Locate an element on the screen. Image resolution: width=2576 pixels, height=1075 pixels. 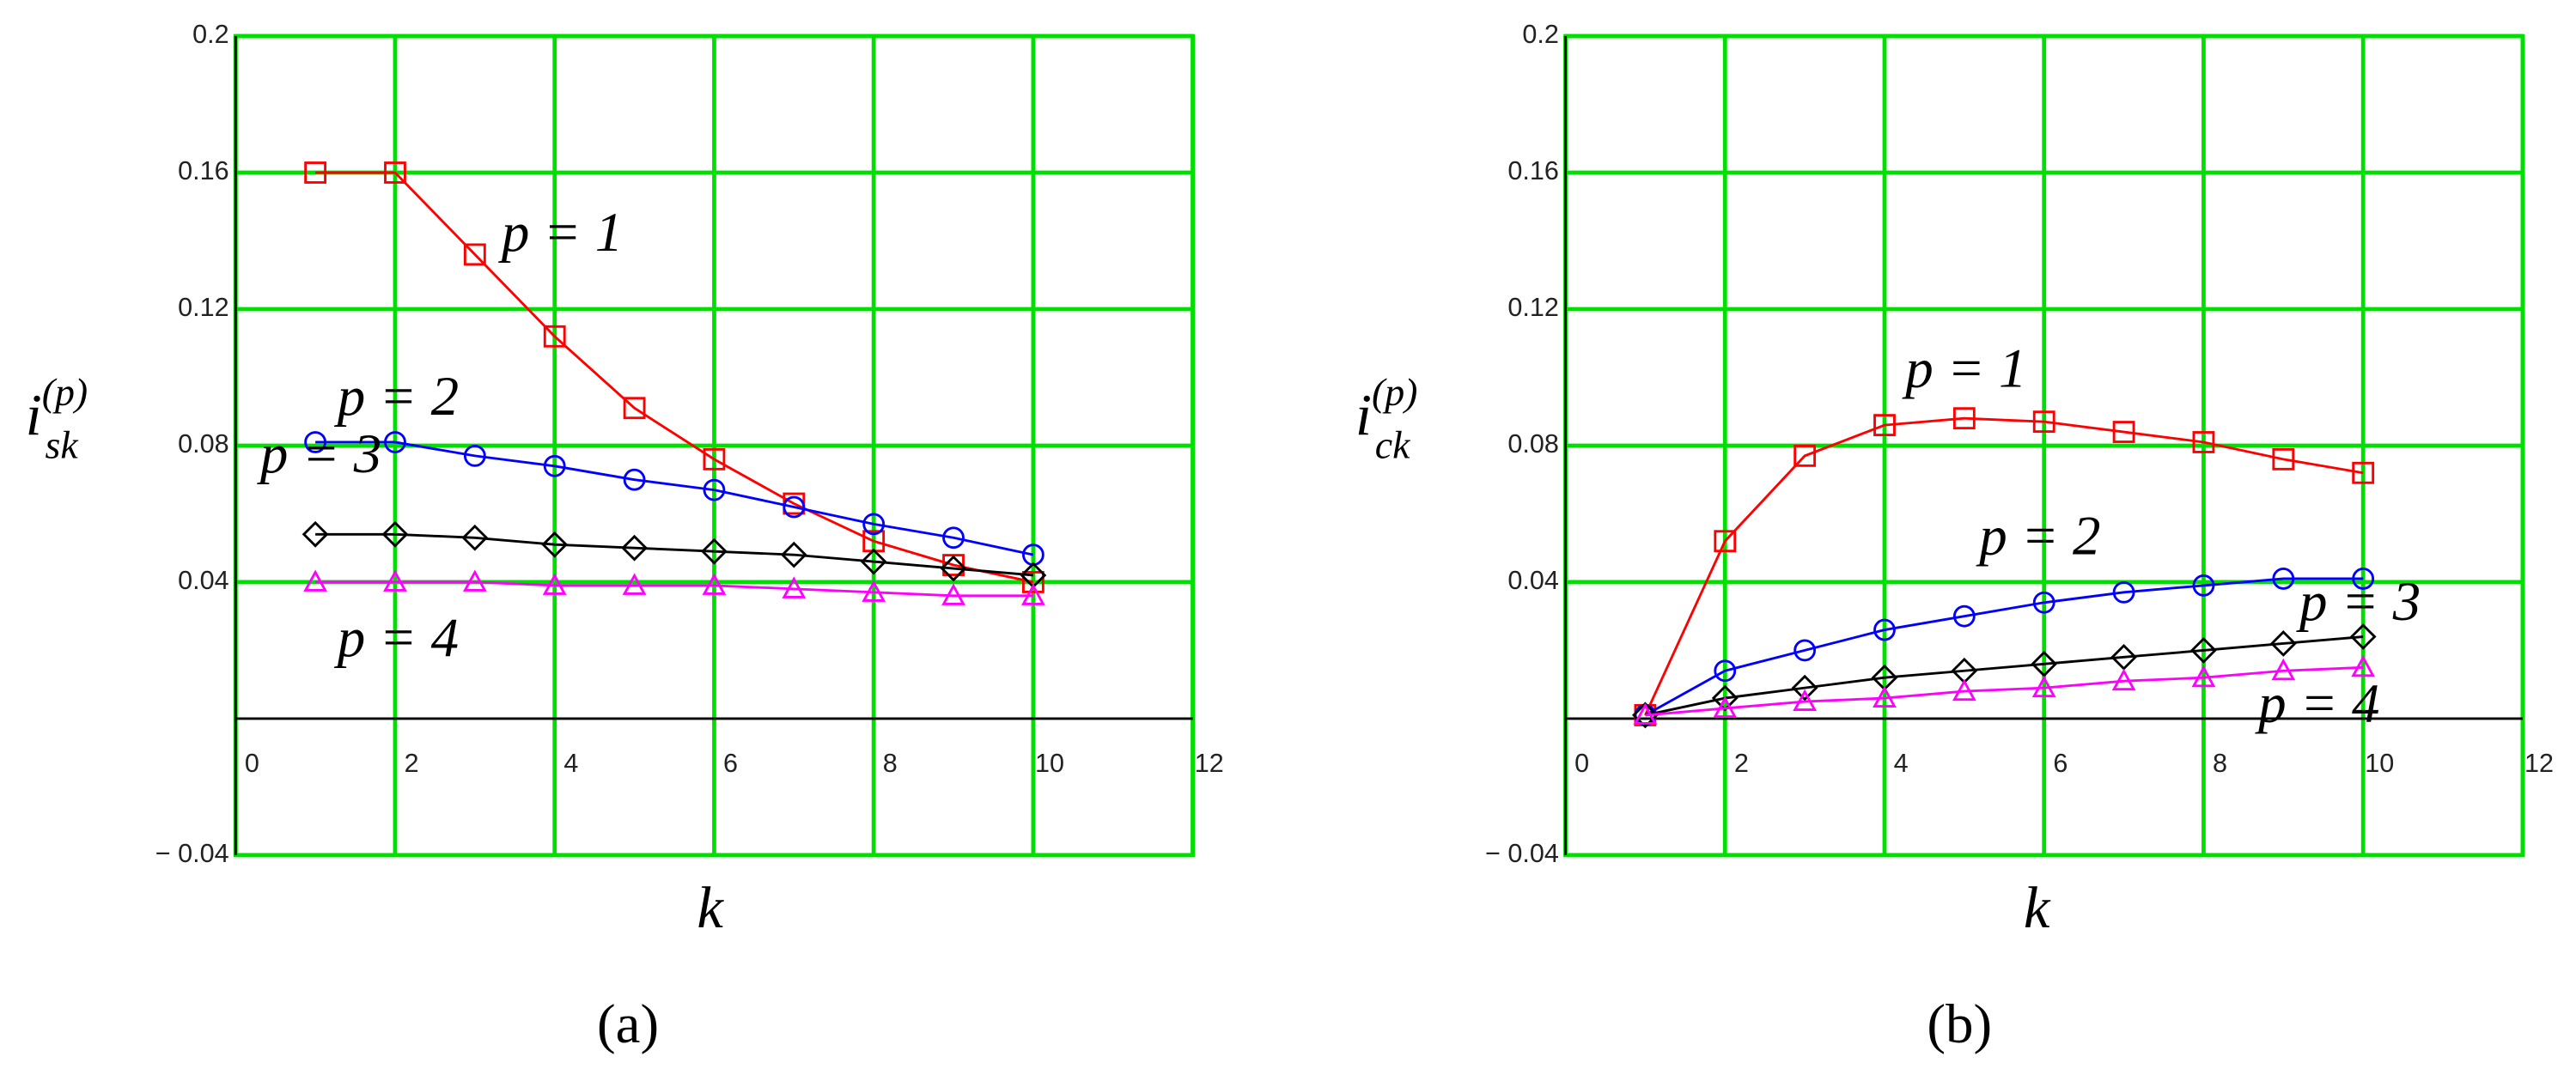
y-label-sub: ck is located at coordinates (1393, 444).